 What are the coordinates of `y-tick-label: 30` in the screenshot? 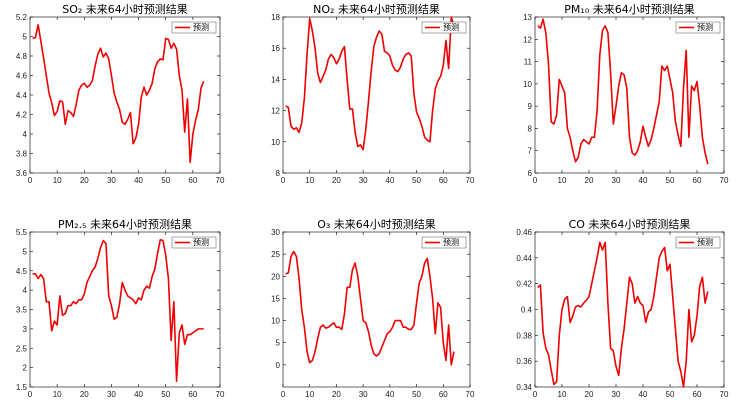 It's located at (275, 232).